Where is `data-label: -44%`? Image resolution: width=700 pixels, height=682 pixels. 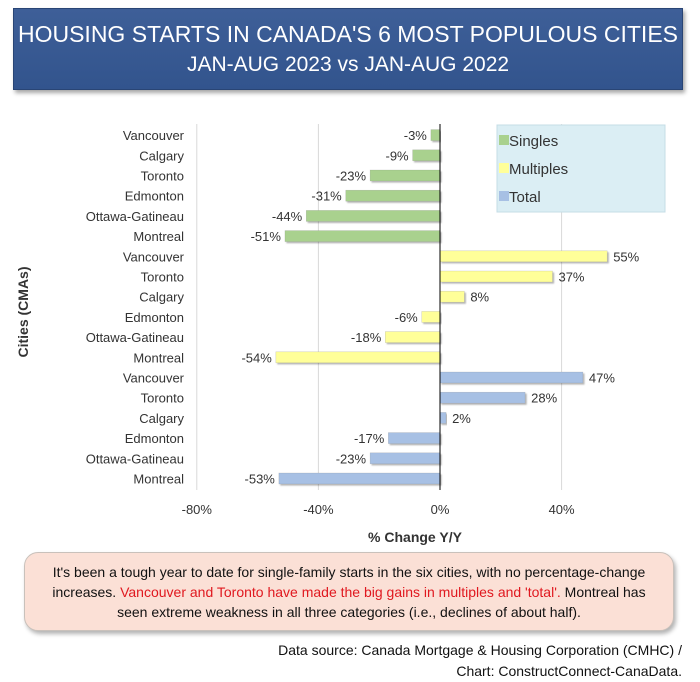 data-label: -44% is located at coordinates (287, 216).